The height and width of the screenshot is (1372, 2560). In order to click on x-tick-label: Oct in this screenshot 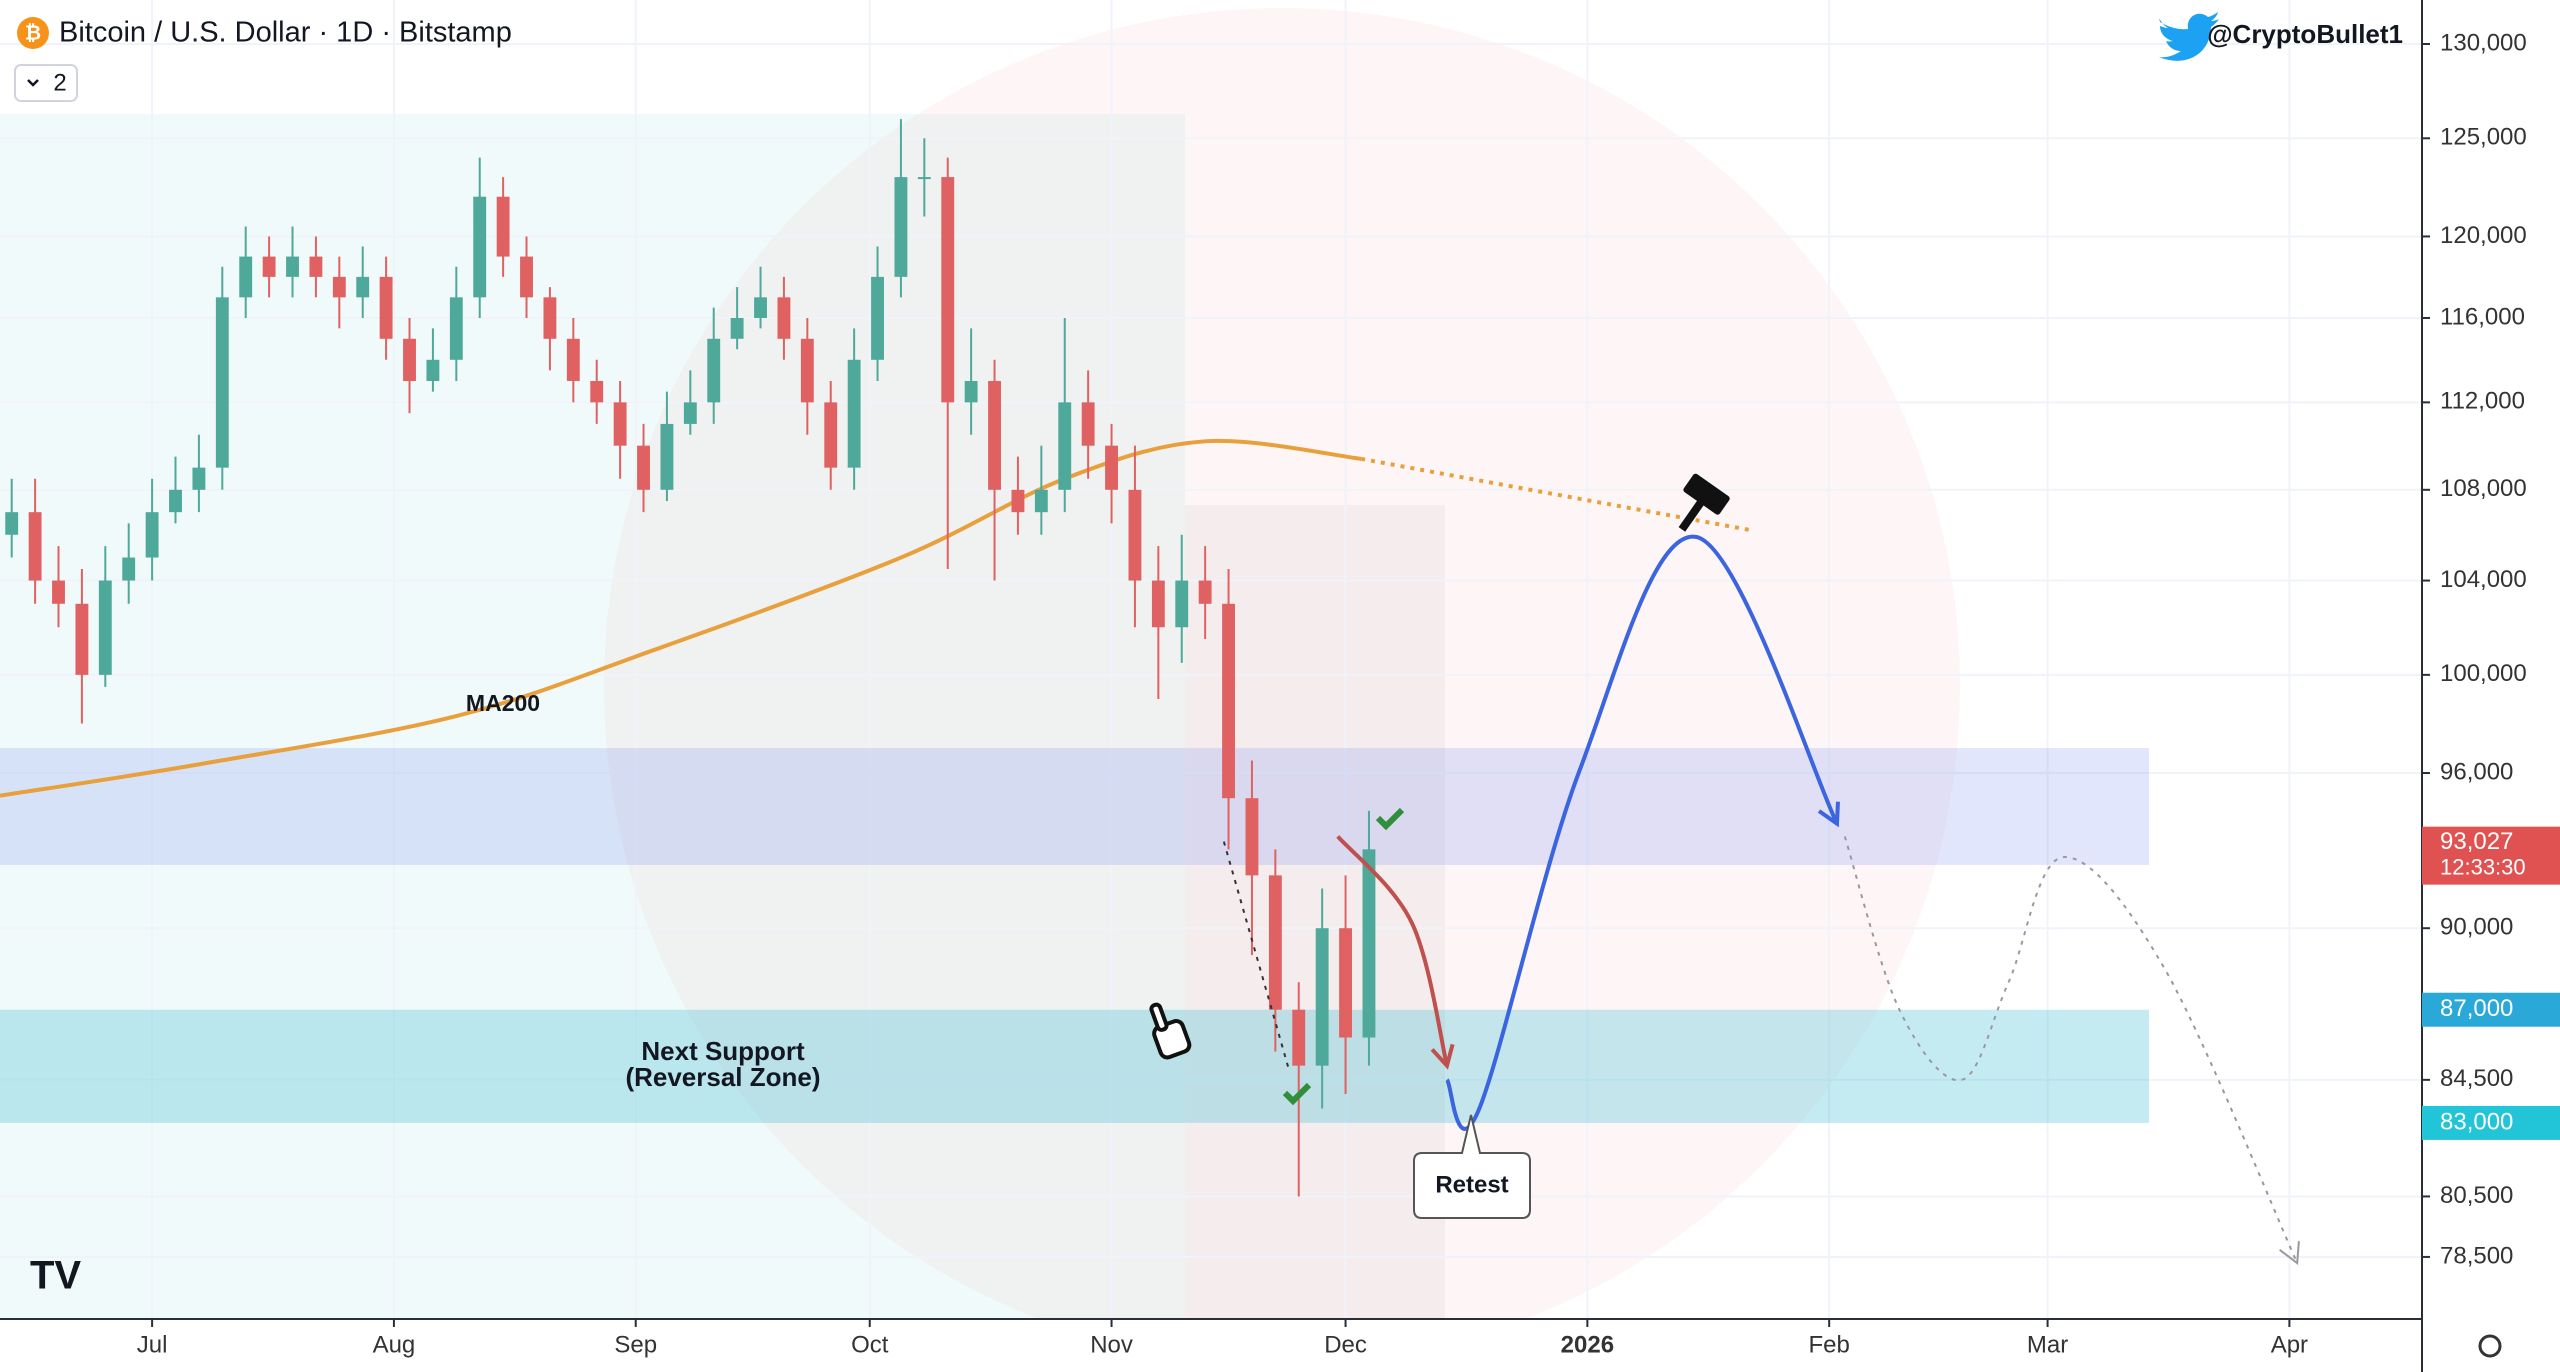, I will do `click(870, 1344)`.